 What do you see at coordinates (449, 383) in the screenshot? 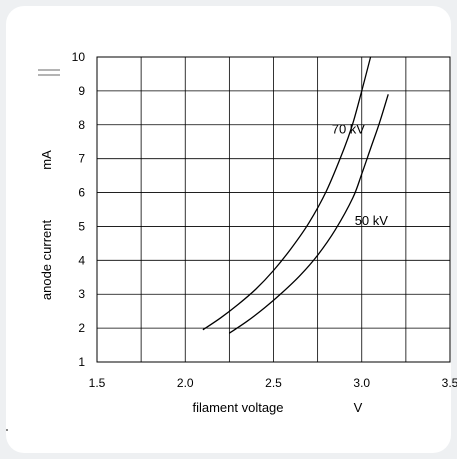
I see `x-tick-label: 3.5` at bounding box center [449, 383].